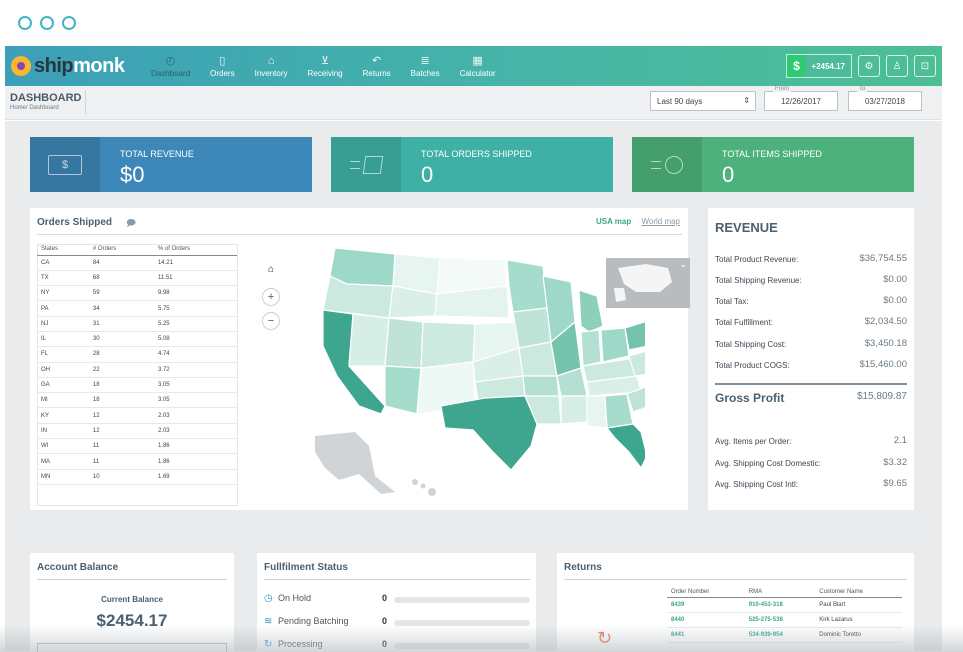 The height and width of the screenshot is (652, 963). I want to click on stat-card-orders: TOTAL ORDERS SHIPPED 0, so click(472, 164).